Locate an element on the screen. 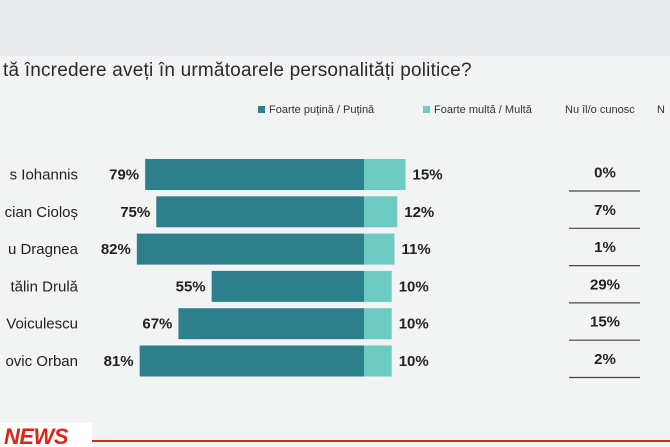 The width and height of the screenshot is (670, 447). category-label: u Dragnea is located at coordinates (43, 249).